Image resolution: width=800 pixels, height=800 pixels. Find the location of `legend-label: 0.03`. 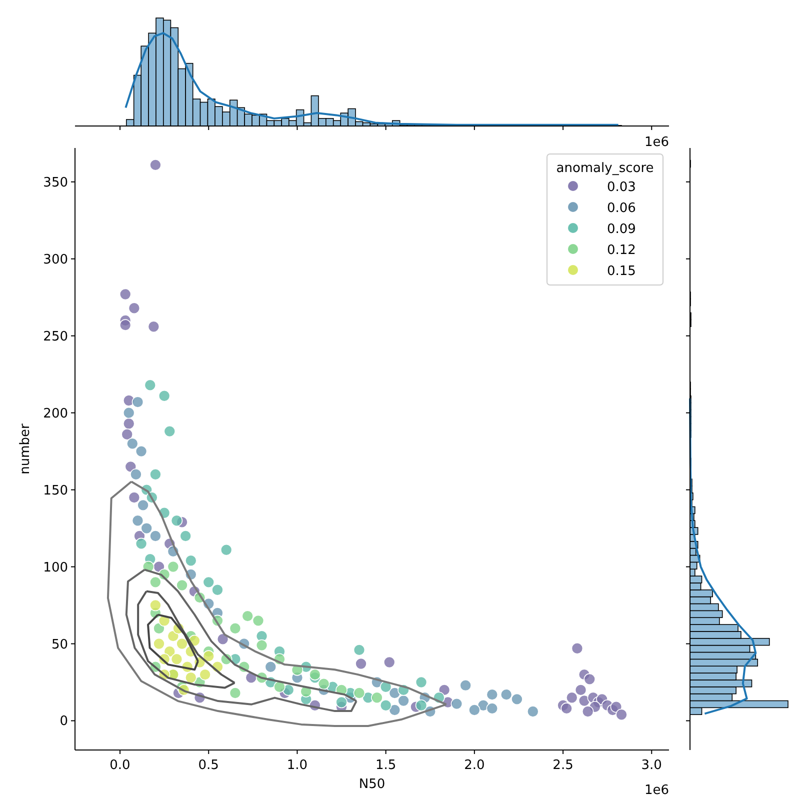

legend-label: 0.03 is located at coordinates (621, 187).